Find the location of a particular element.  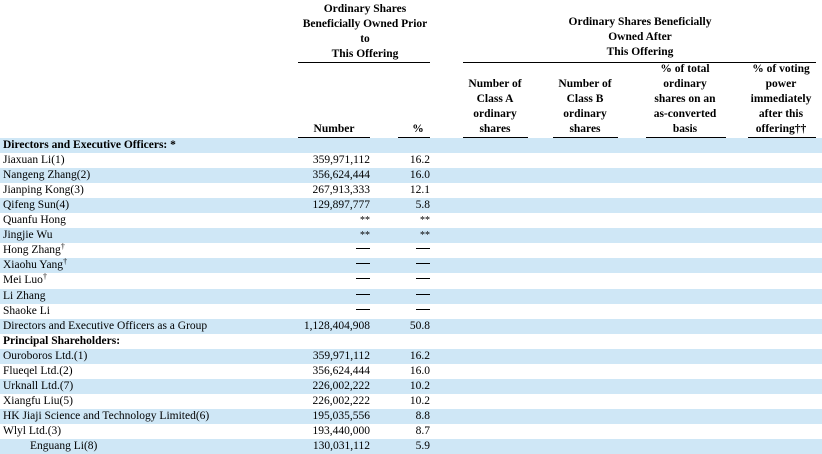

number-value: 195,035,556 is located at coordinates (341, 415).